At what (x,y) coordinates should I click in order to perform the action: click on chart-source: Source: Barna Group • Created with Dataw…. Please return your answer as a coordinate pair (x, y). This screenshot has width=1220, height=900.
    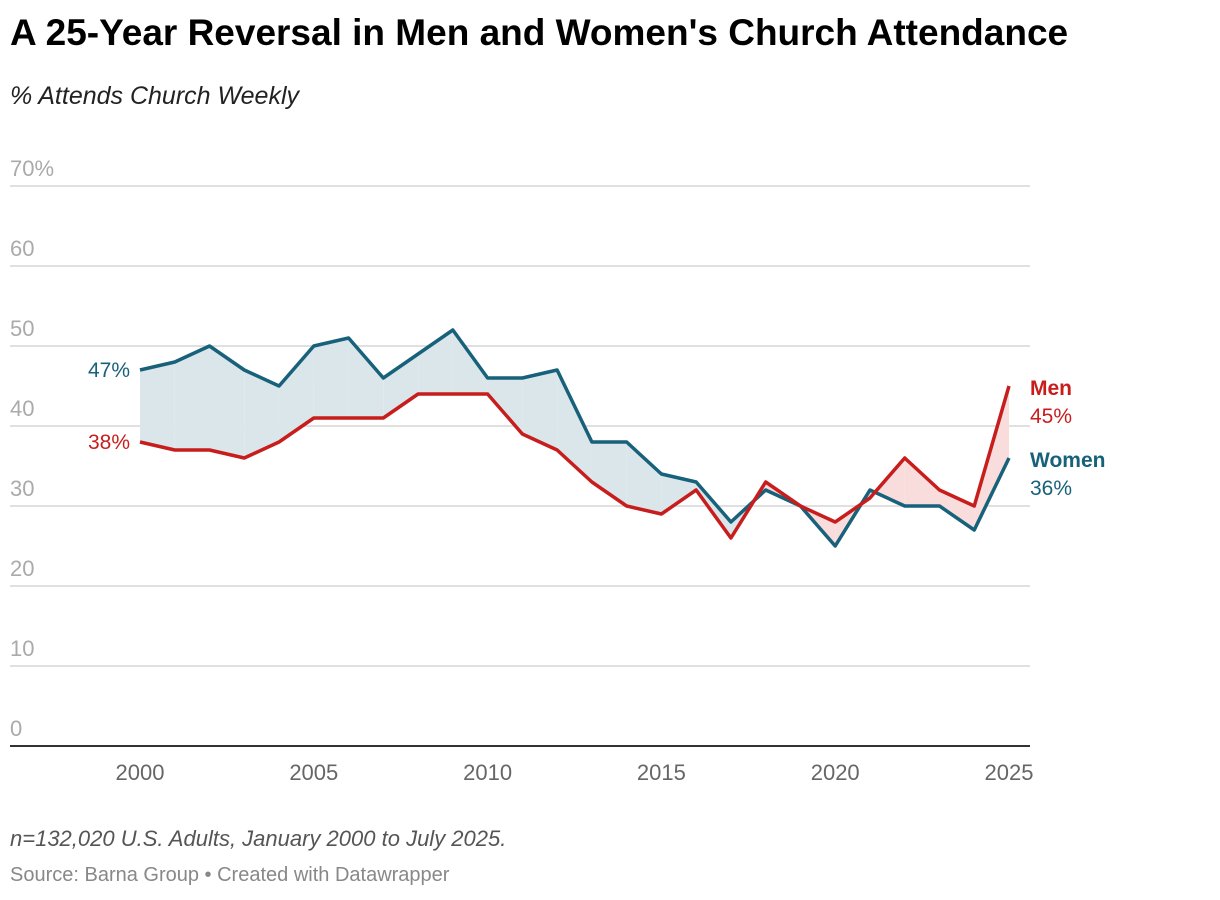
    Looking at the image, I should click on (230, 875).